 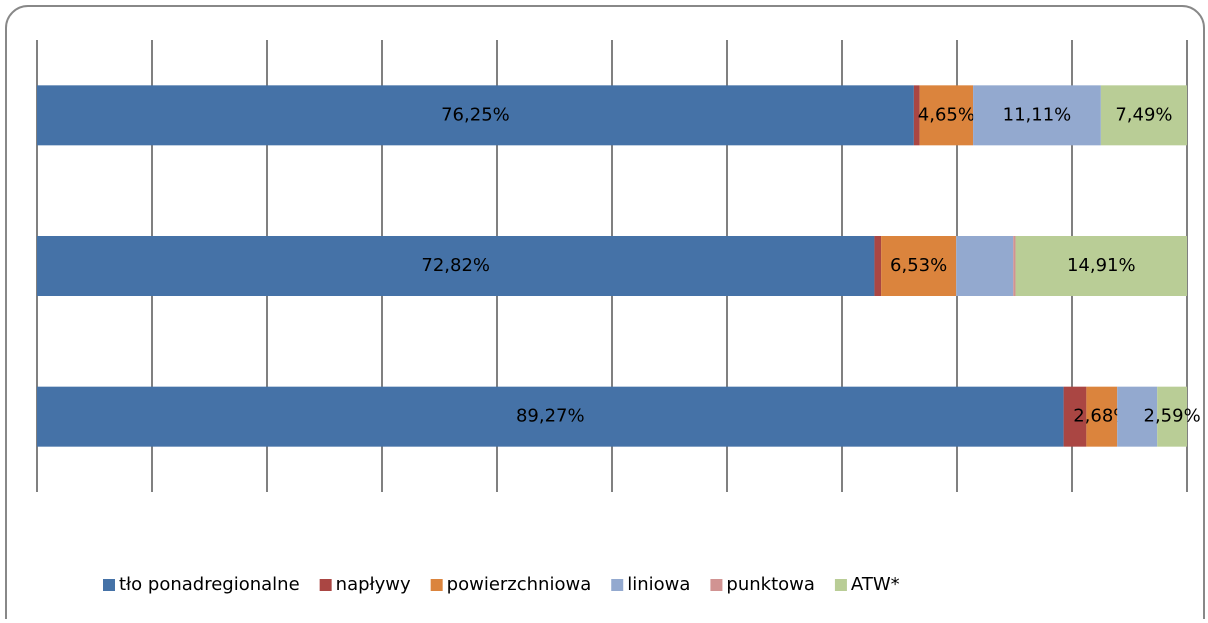 What do you see at coordinates (373, 584) in the screenshot?
I see `legend-label: napływy` at bounding box center [373, 584].